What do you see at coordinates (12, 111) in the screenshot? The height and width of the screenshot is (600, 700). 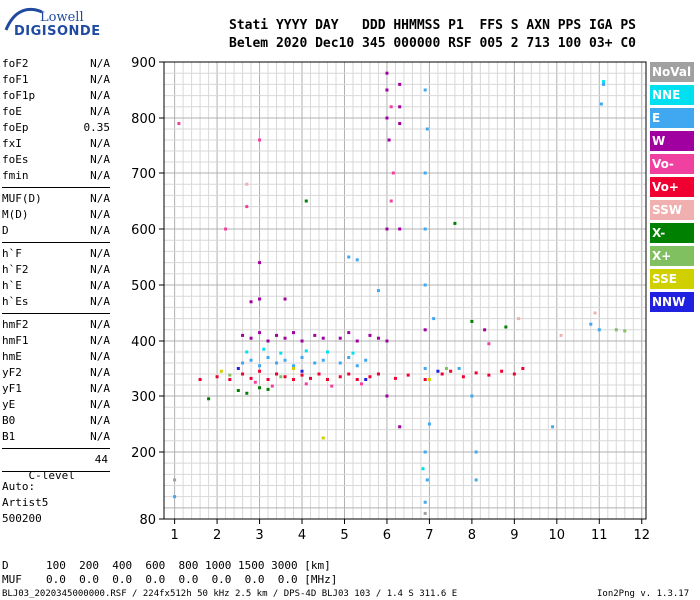 I see `param-name: foE` at bounding box center [12, 111].